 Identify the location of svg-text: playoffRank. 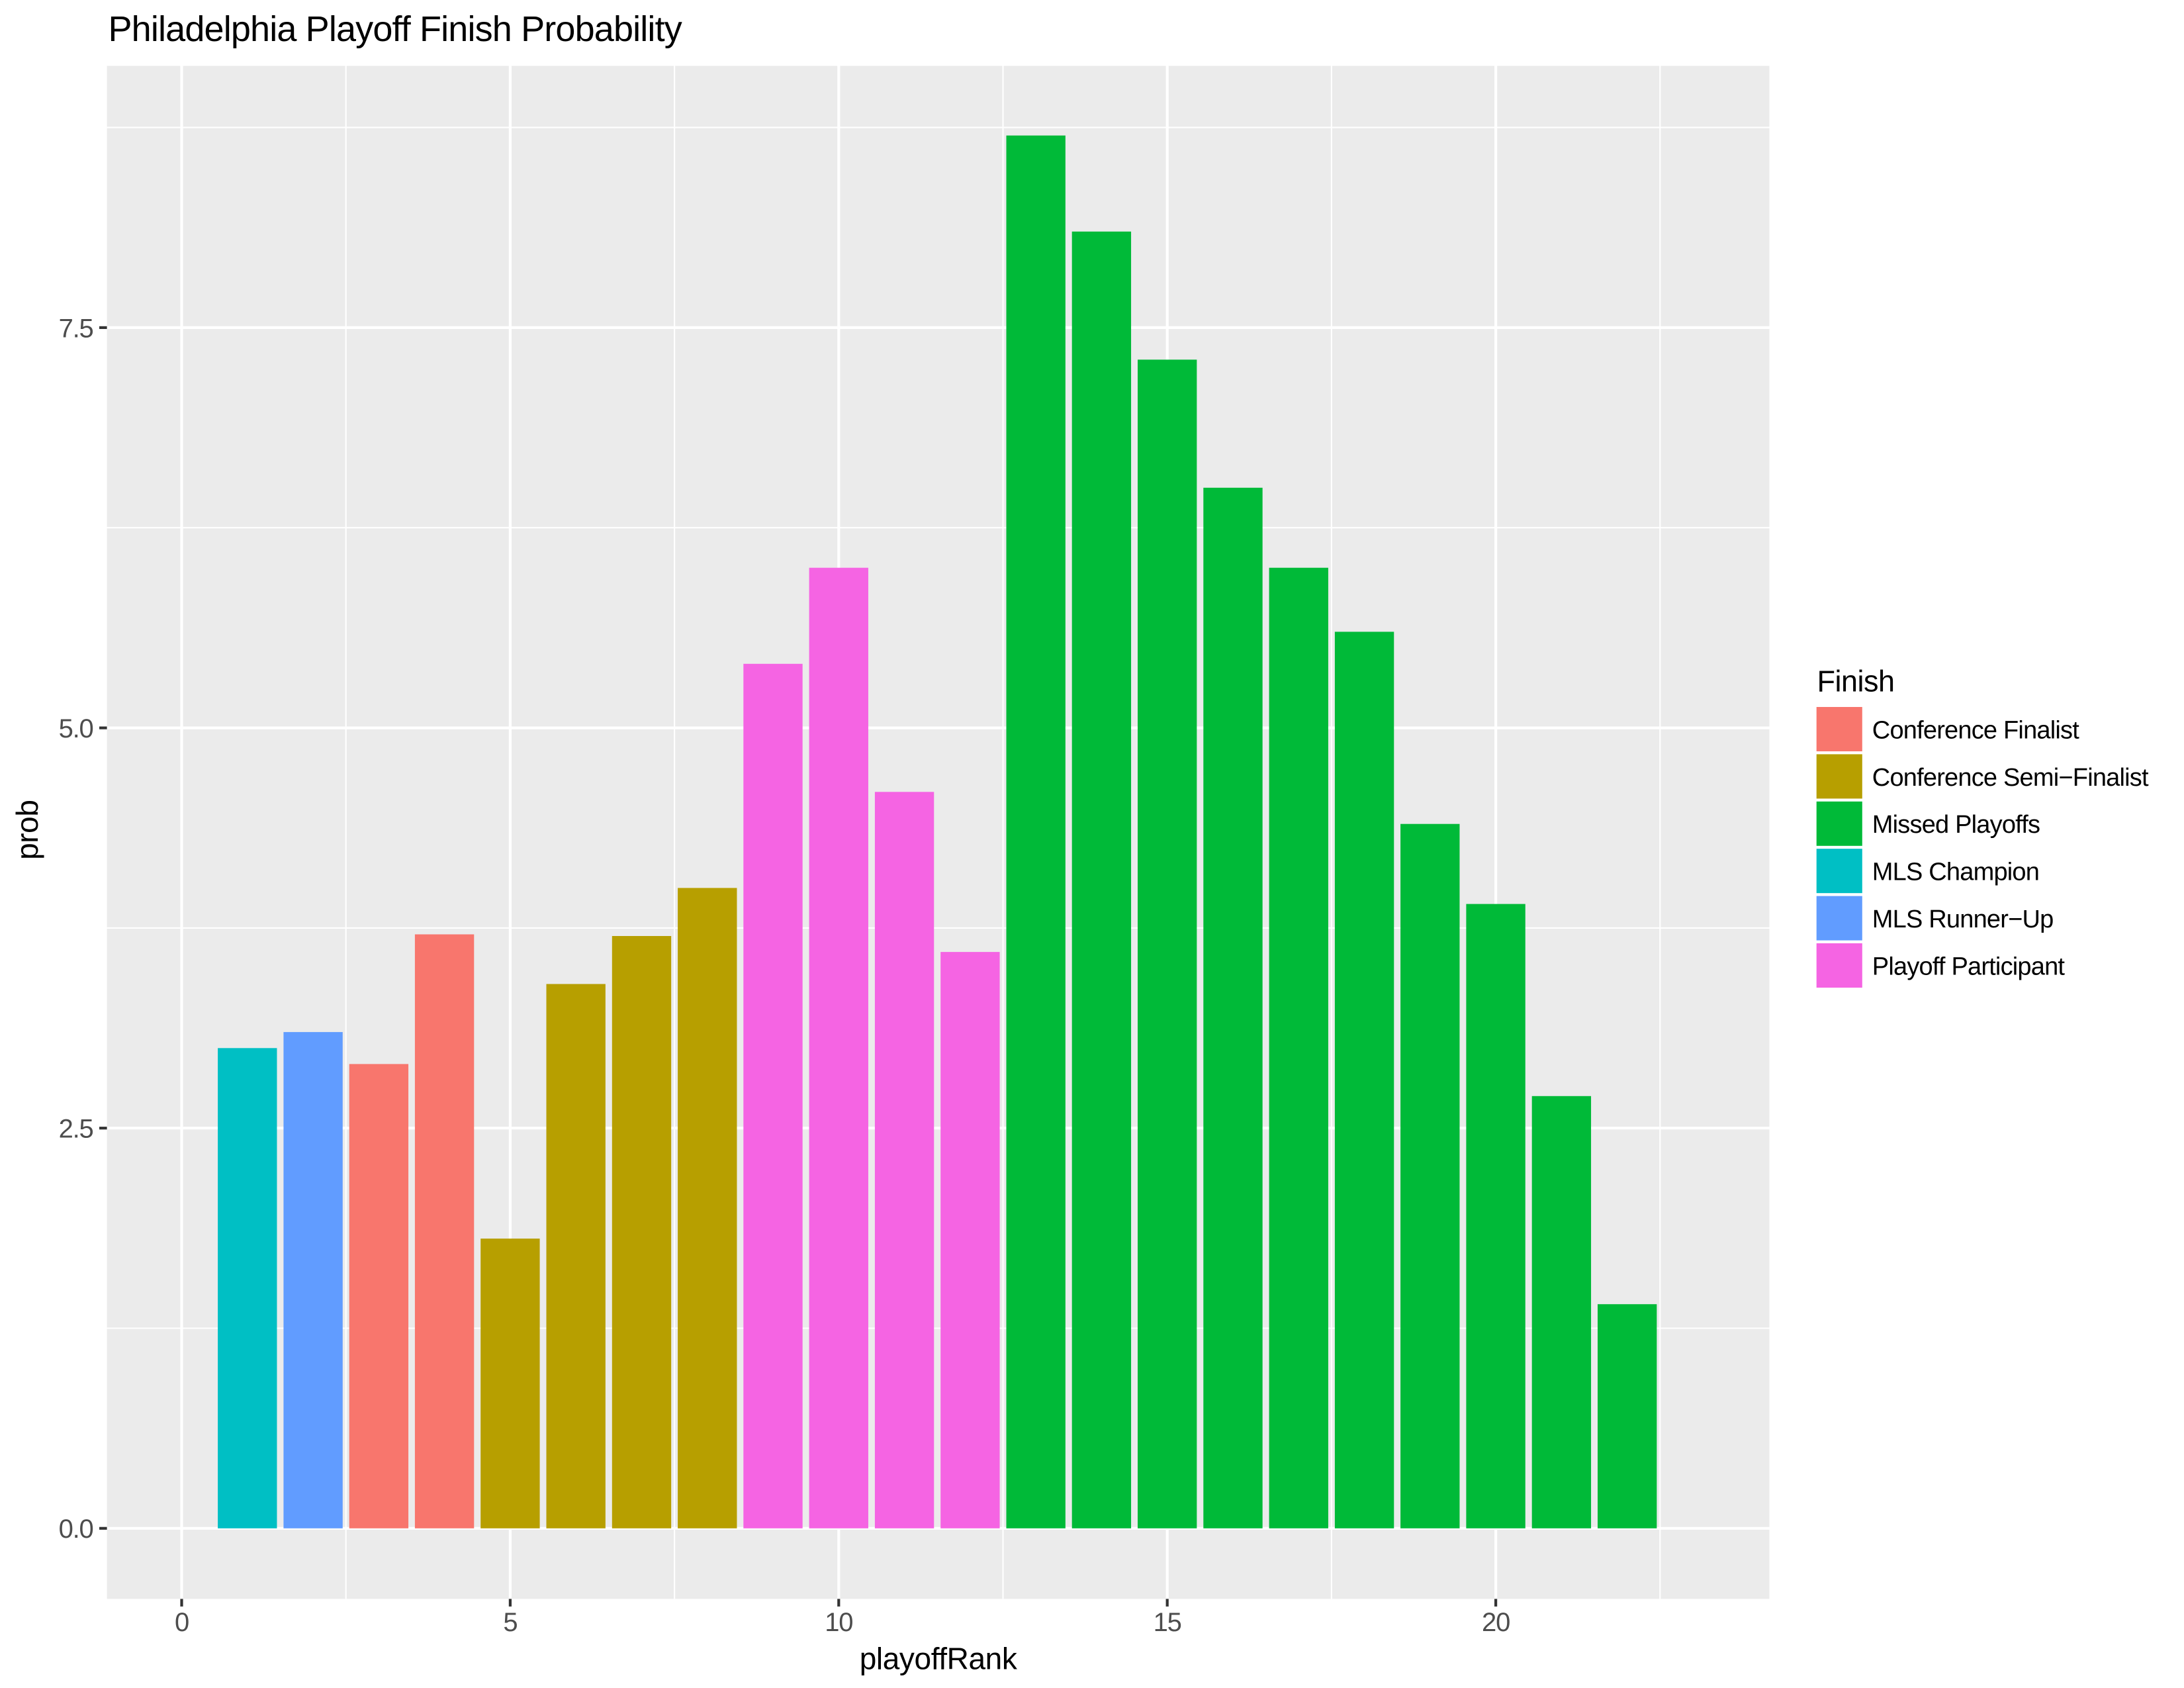
(939, 1658).